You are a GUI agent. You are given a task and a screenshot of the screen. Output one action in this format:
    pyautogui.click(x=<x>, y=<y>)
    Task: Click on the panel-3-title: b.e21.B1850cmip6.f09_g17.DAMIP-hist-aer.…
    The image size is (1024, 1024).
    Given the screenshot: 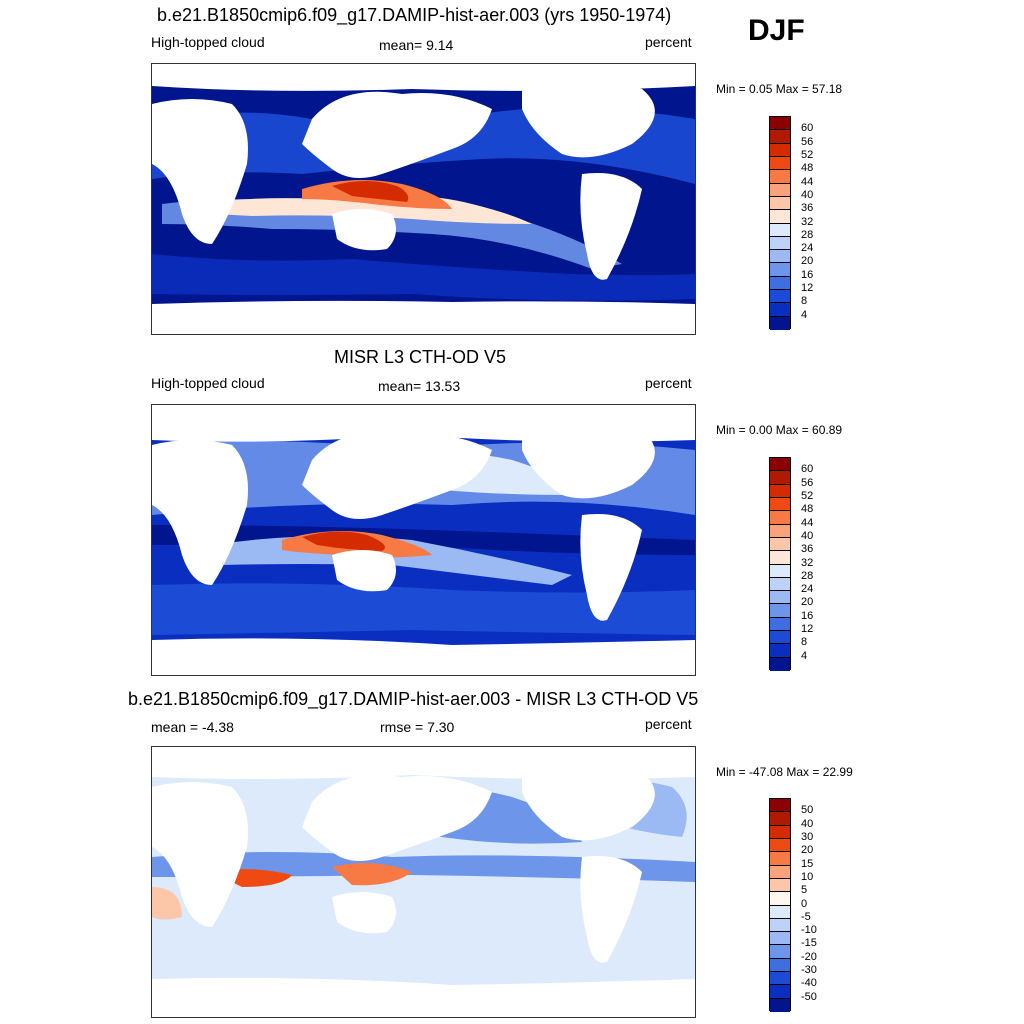 What is the action you would take?
    pyautogui.click(x=413, y=699)
    